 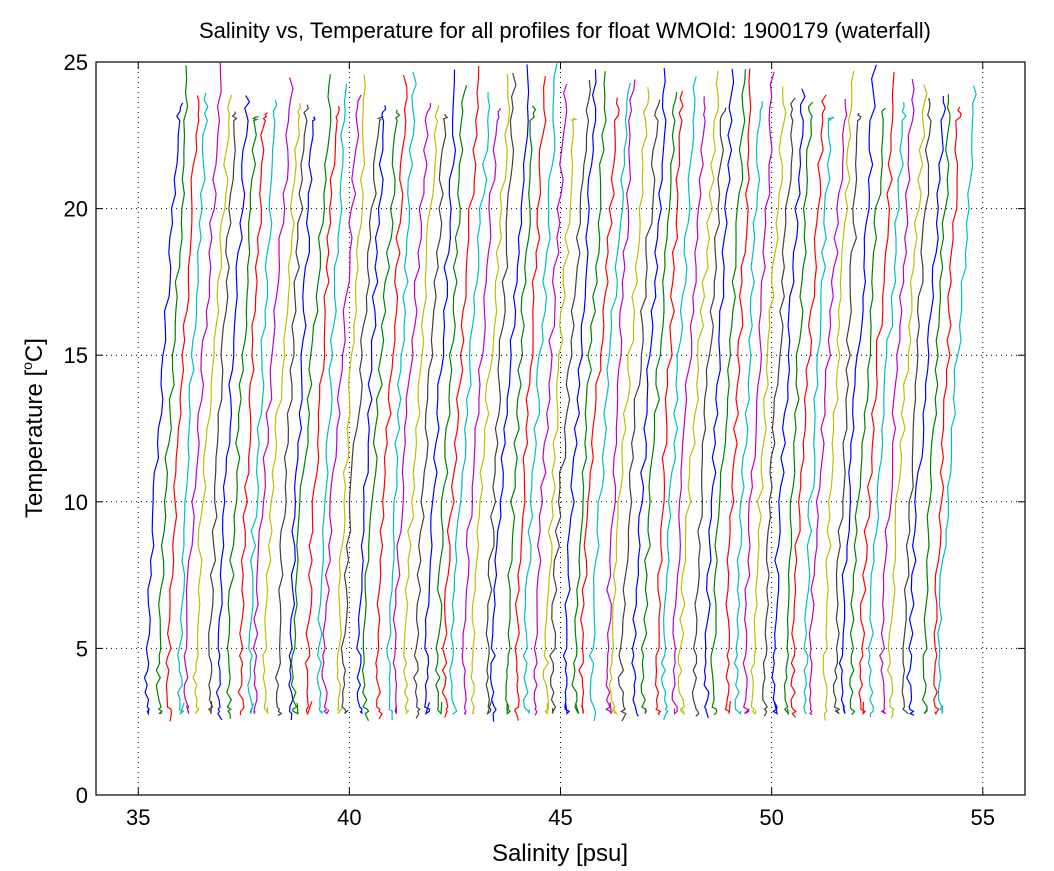 What do you see at coordinates (76, 209) in the screenshot?
I see `y-tick-label: 20` at bounding box center [76, 209].